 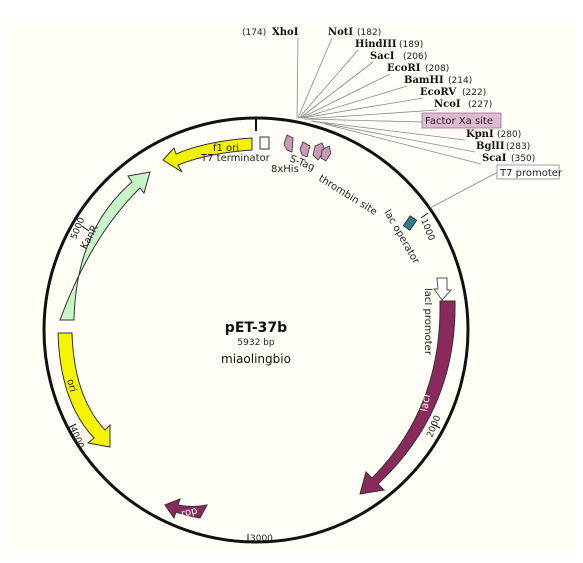 What do you see at coordinates (410, 223) in the screenshot?
I see `lac-operator-box` at bounding box center [410, 223].